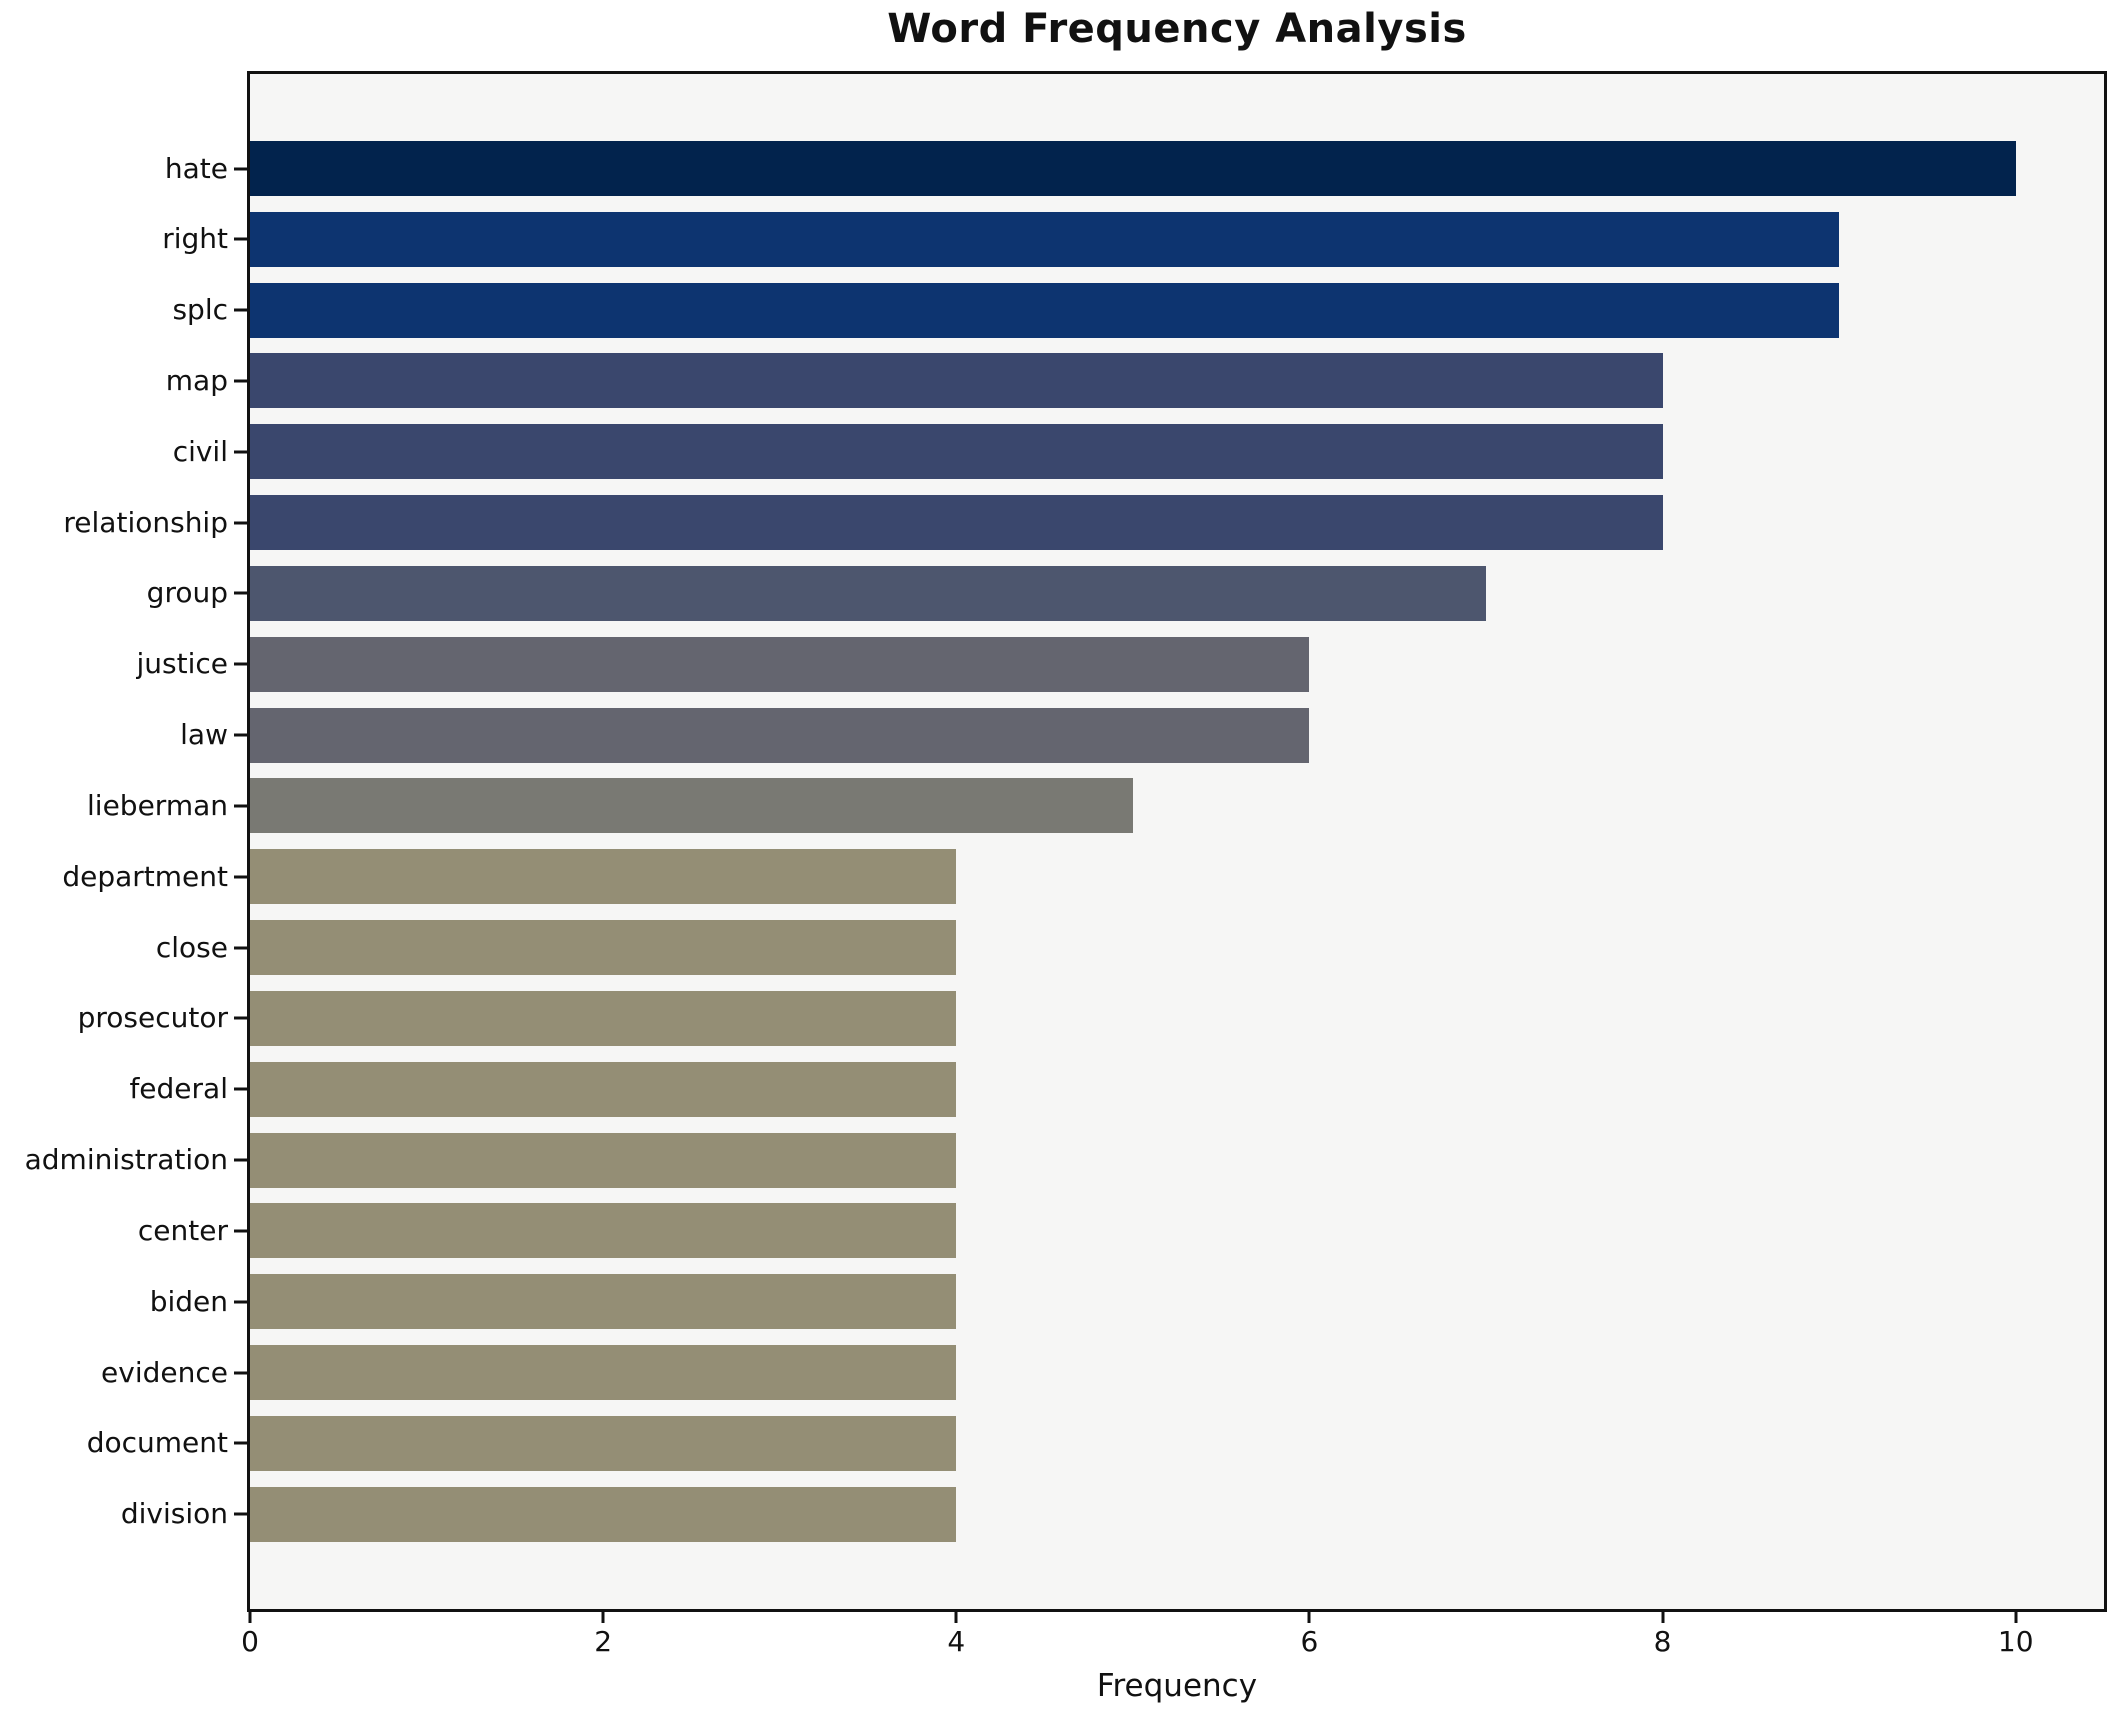  I want to click on ytick-label: division, so click(174, 1514).